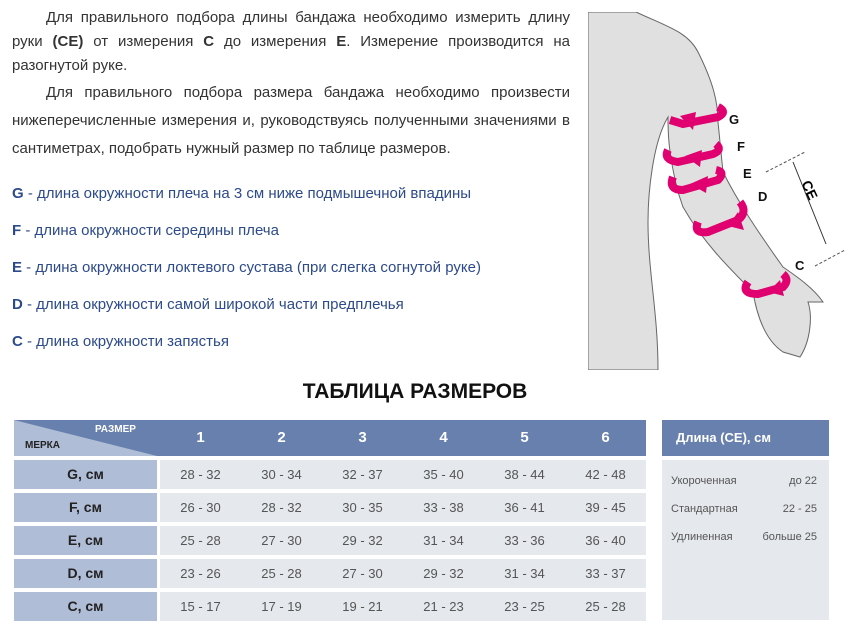 The width and height of the screenshot is (845, 642). I want to click on measure-key: F, so click(17, 230).